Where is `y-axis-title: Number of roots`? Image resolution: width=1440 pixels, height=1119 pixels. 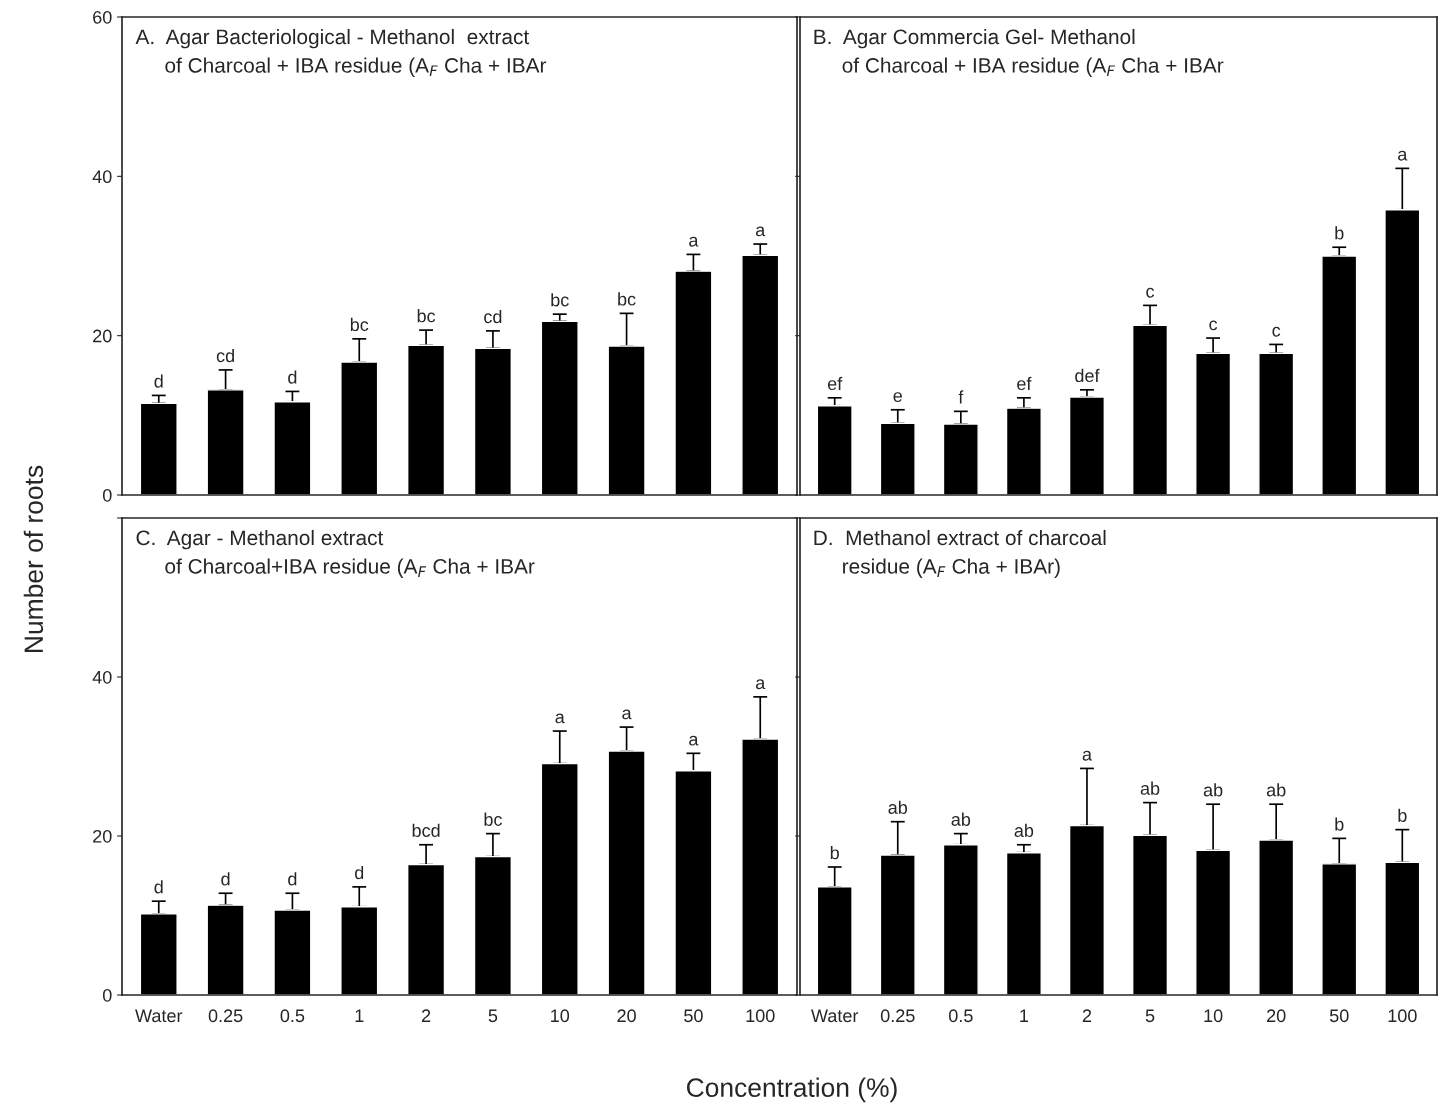
y-axis-title: Number of roots is located at coordinates (33, 558).